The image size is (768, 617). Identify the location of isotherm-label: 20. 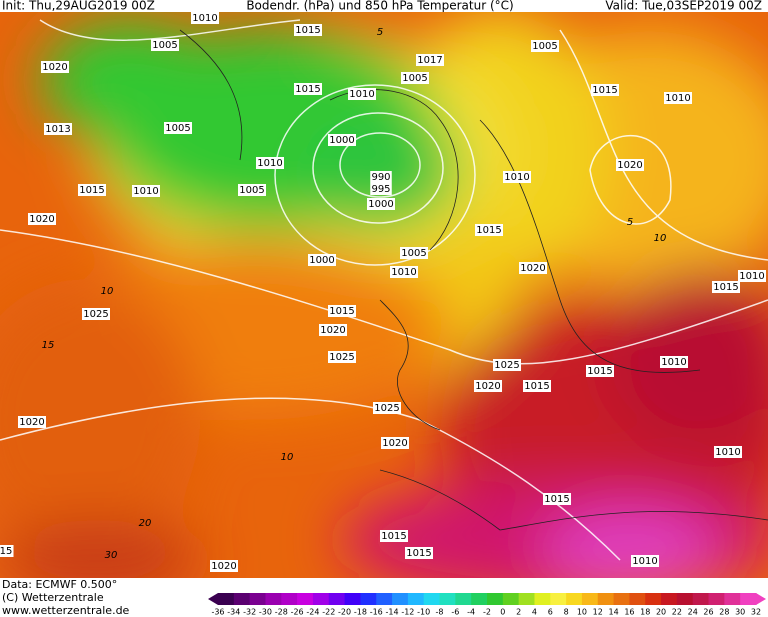
(145, 523).